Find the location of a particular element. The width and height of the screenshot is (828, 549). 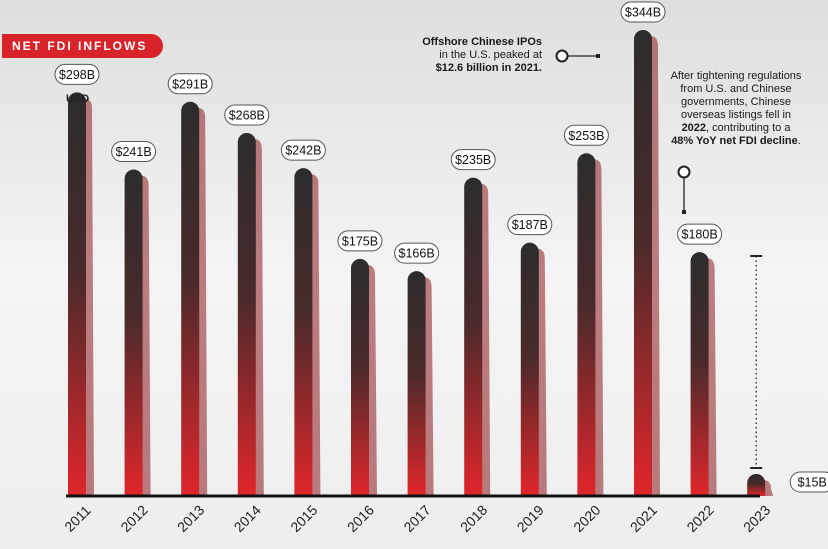

annotation-ipo-line2: in the U.S. peaked at is located at coordinates (490, 55).